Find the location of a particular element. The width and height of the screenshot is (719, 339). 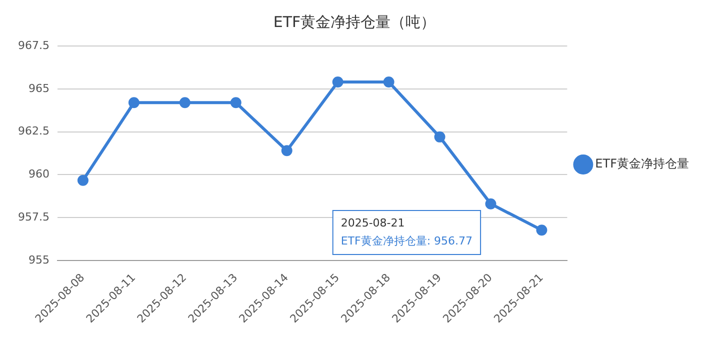

y-tick-label: 965 is located at coordinates (39, 88).